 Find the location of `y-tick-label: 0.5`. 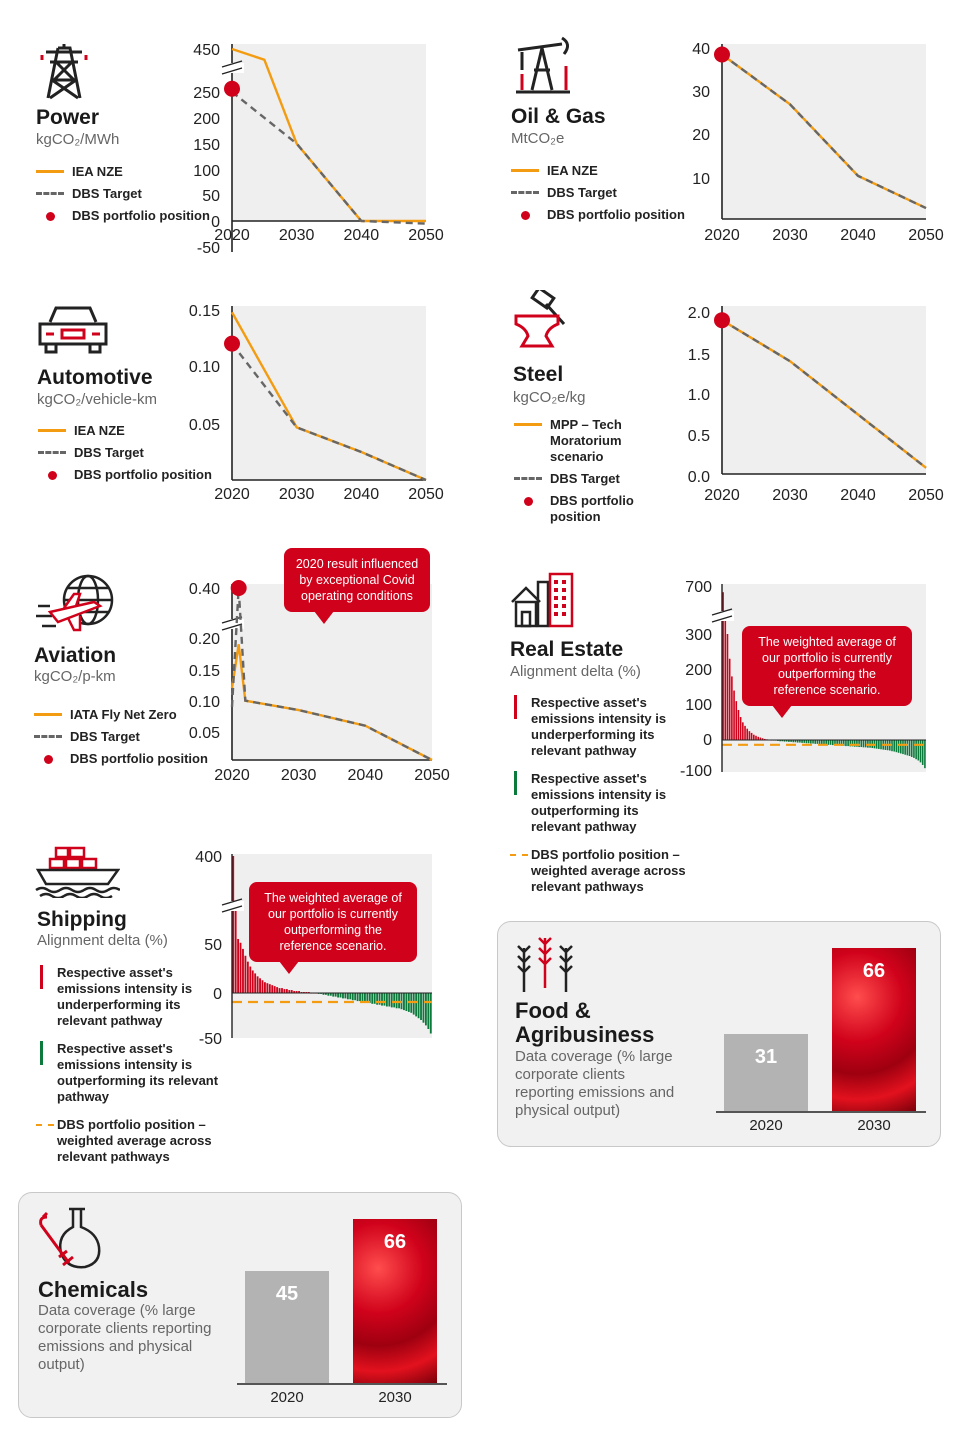

y-tick-label: 0.5 is located at coordinates (699, 436).